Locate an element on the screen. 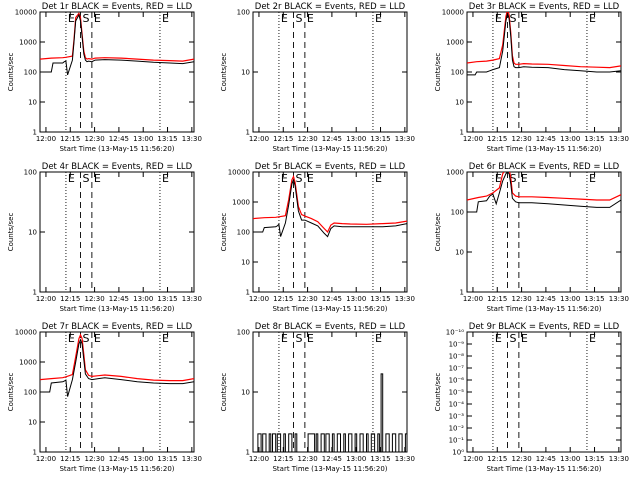  y-tick-label: 10⁻⁷ is located at coordinates (457, 369).